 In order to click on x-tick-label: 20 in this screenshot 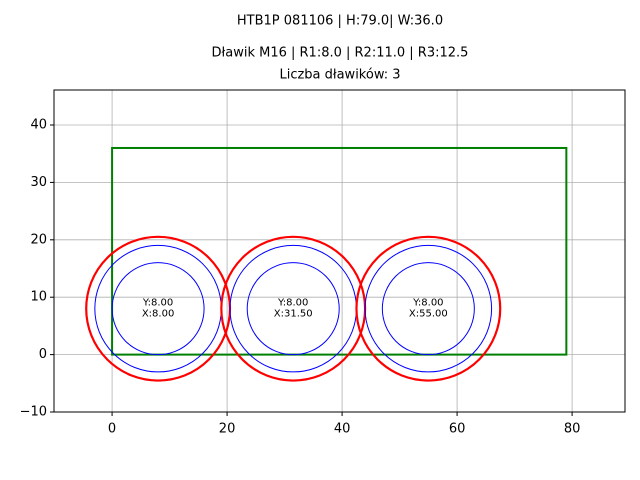, I will do `click(227, 429)`.